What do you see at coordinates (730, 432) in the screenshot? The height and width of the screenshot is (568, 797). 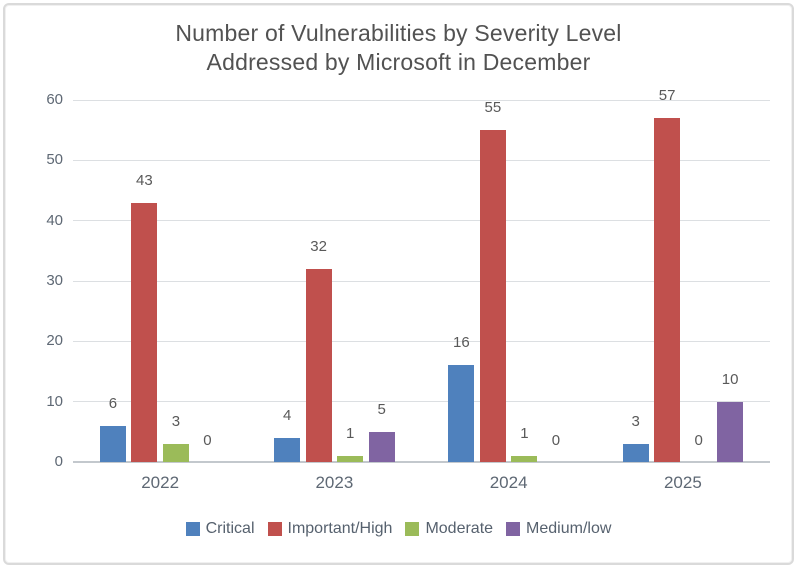 I see `bar-medium-low-2025` at bounding box center [730, 432].